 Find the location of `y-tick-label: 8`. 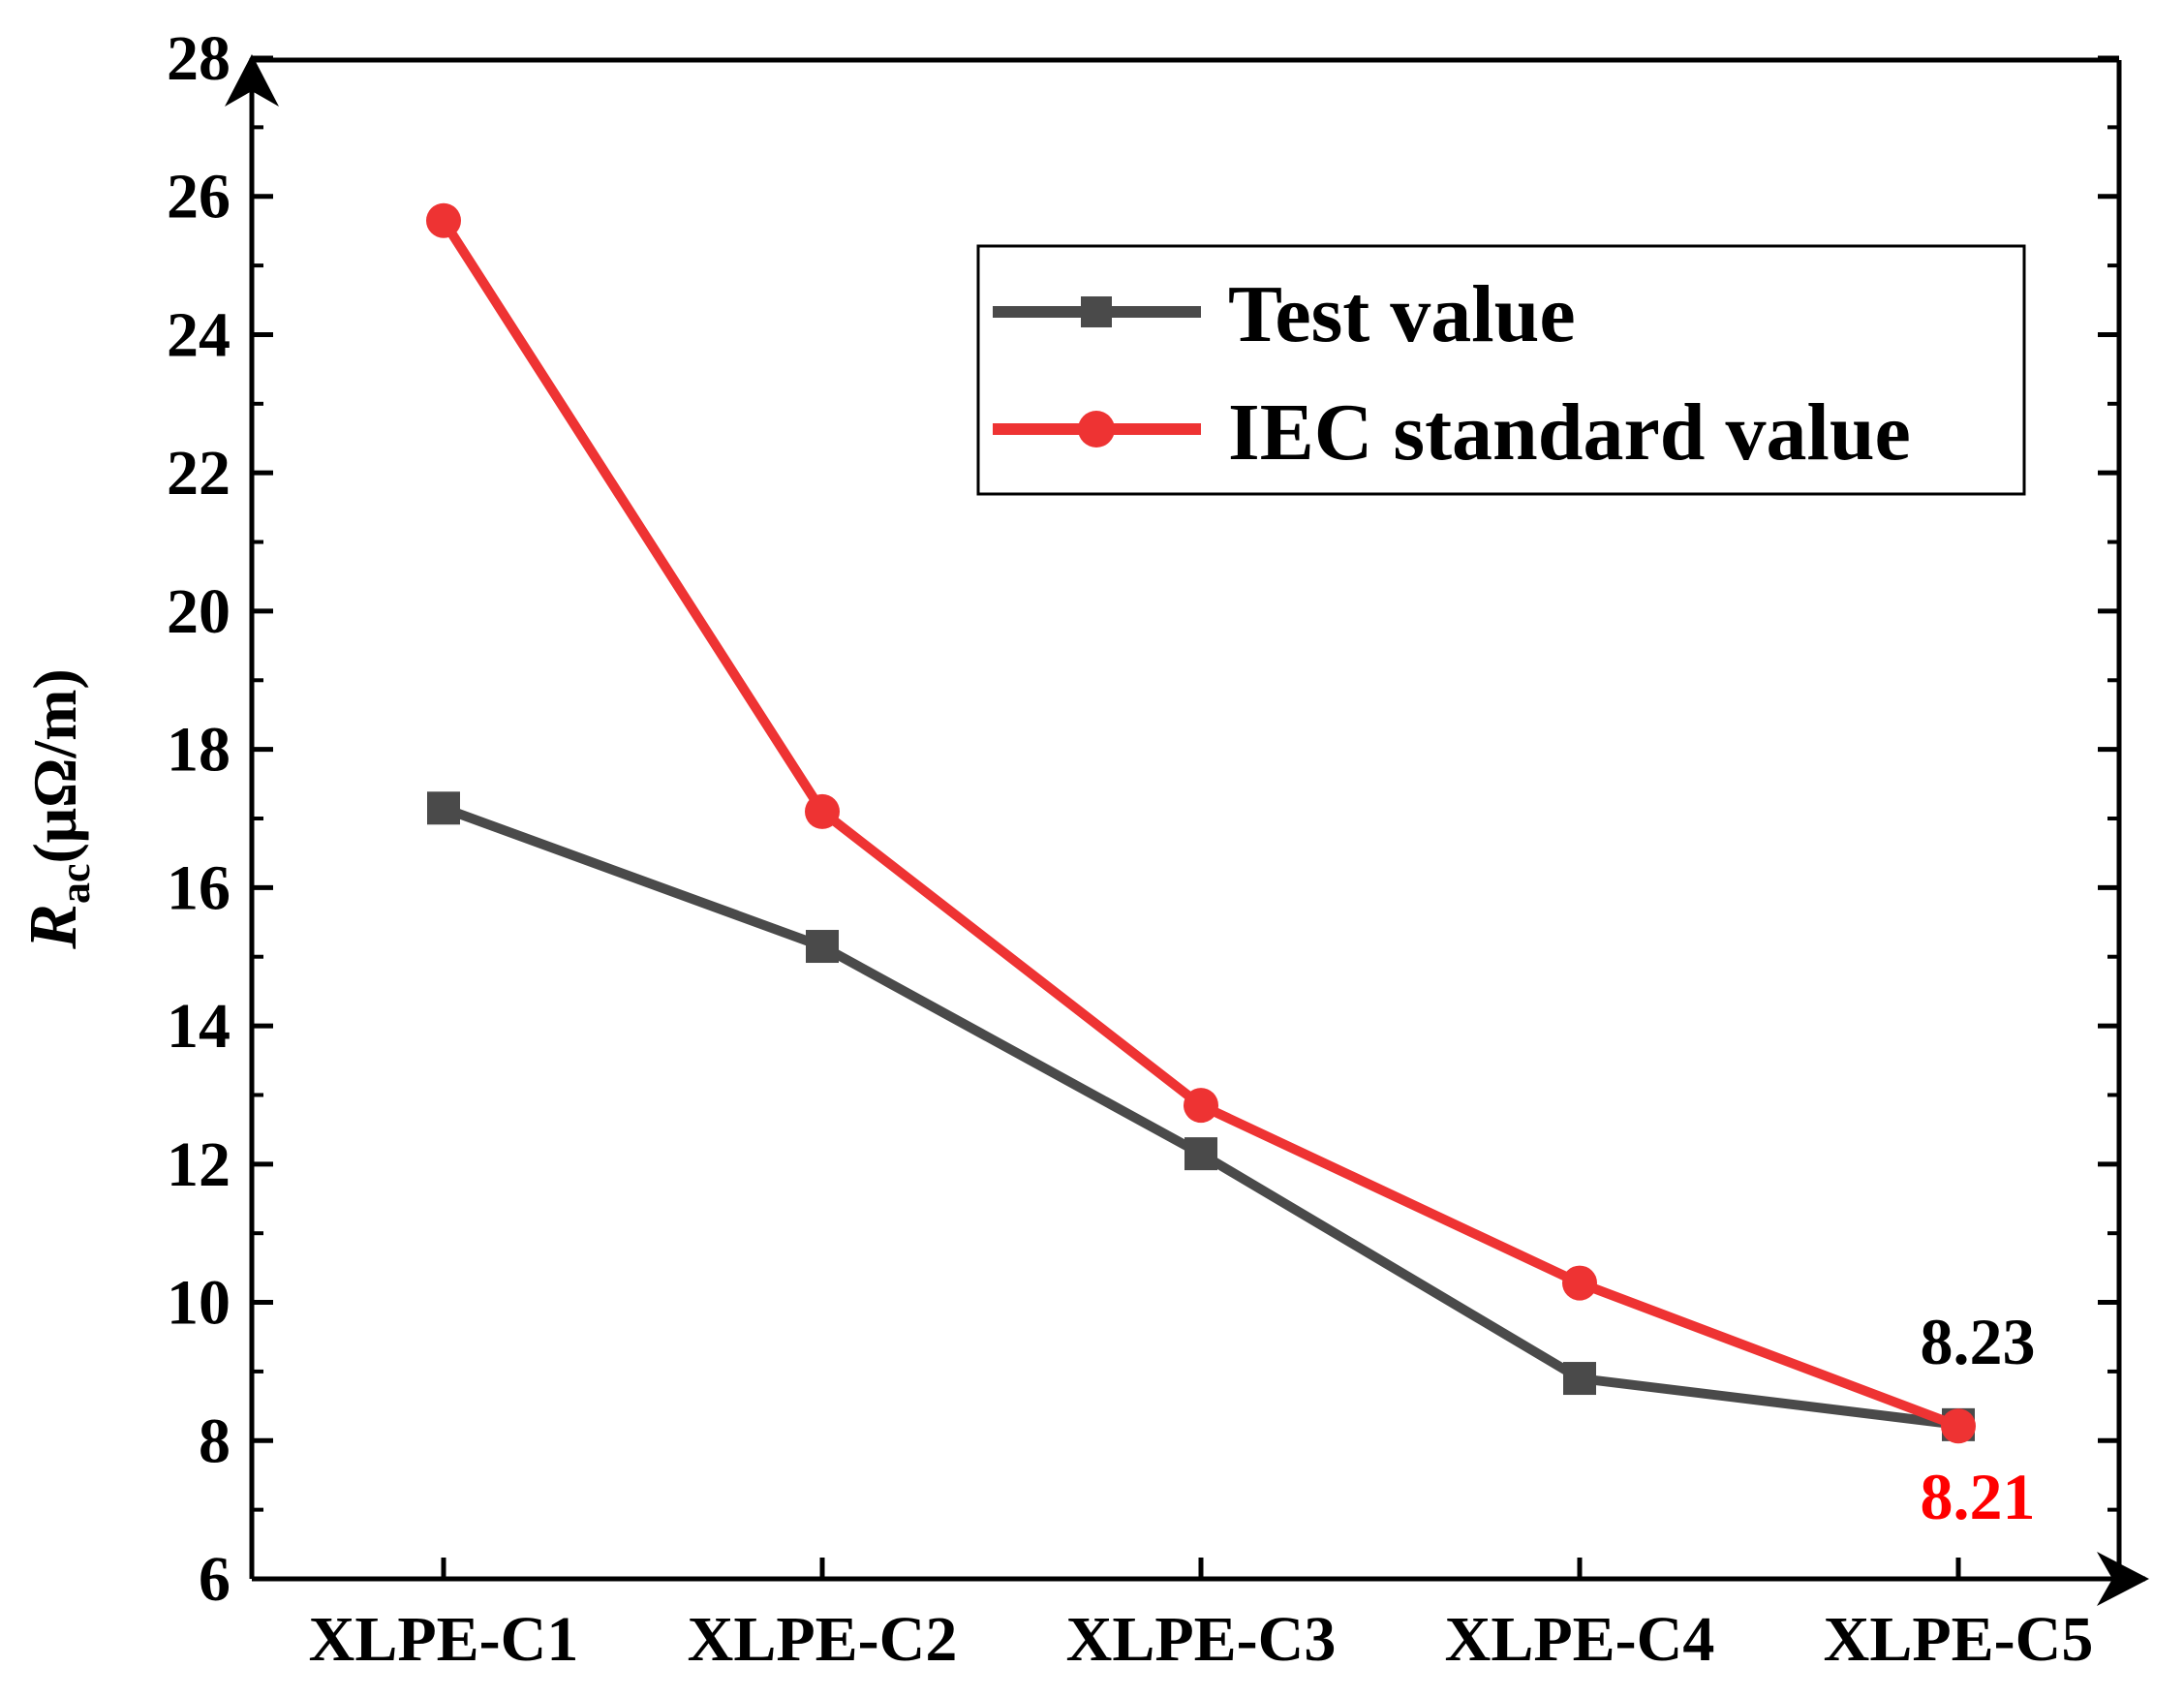

y-tick-label: 8 is located at coordinates (215, 1440).